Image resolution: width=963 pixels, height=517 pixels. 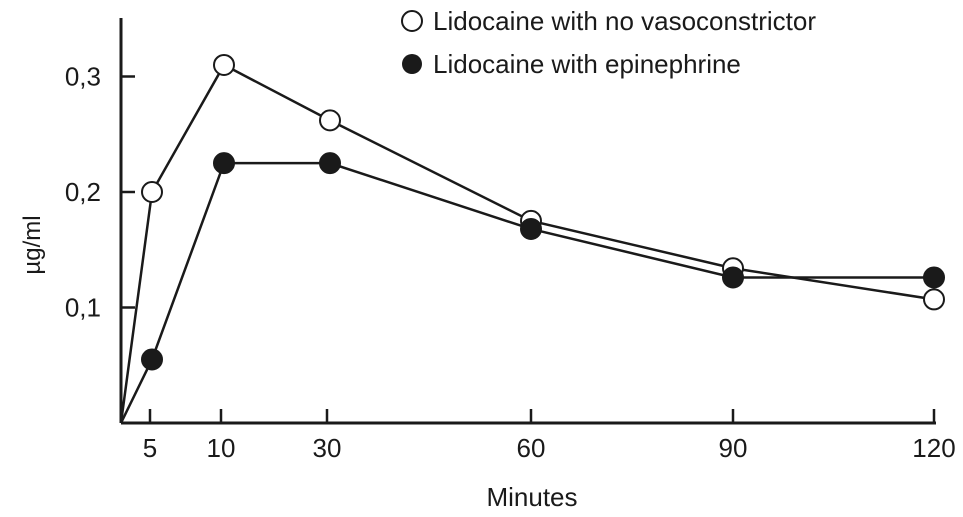 I want to click on x-tick-label: 60, so click(x=531, y=448).